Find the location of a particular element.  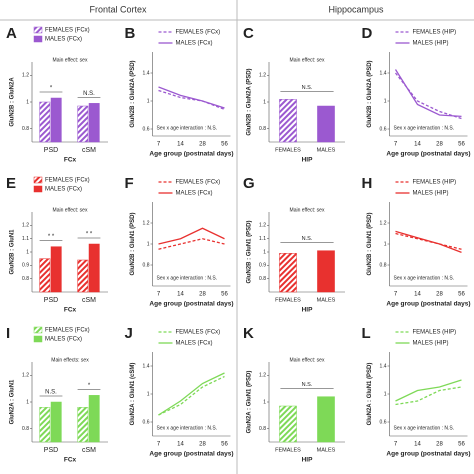

y-tick-label: 1.1 is located at coordinates (25, 239).